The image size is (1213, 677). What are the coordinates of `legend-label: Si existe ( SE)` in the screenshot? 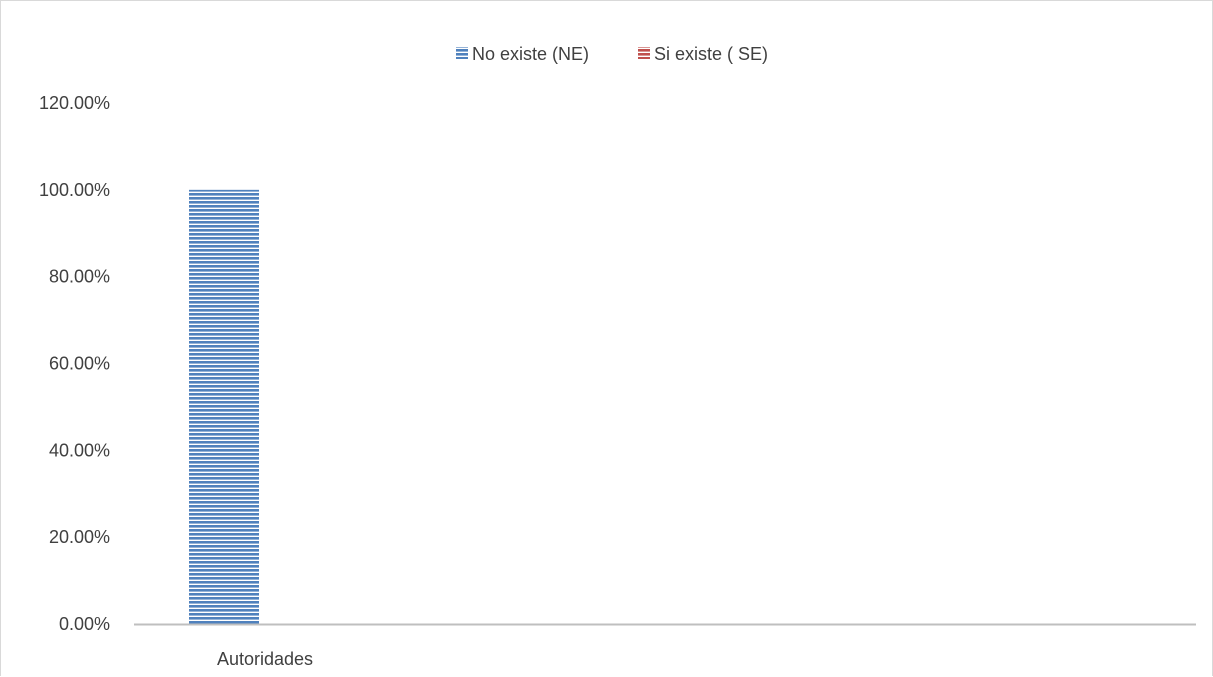 It's located at (711, 54).